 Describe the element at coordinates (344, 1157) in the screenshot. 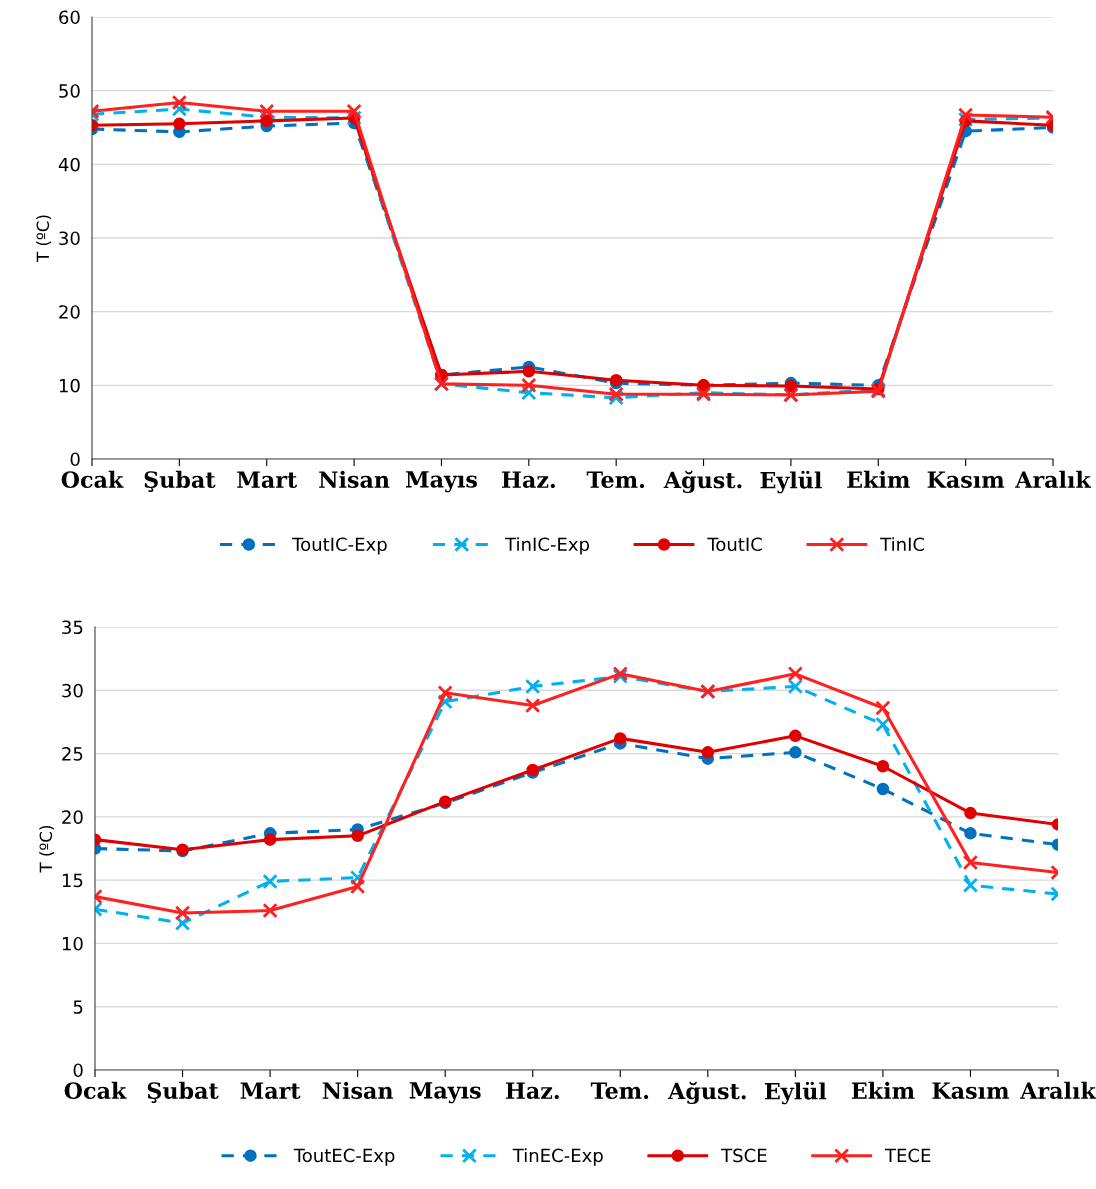

I see `legend-label: ToutEC-Exp` at that location.